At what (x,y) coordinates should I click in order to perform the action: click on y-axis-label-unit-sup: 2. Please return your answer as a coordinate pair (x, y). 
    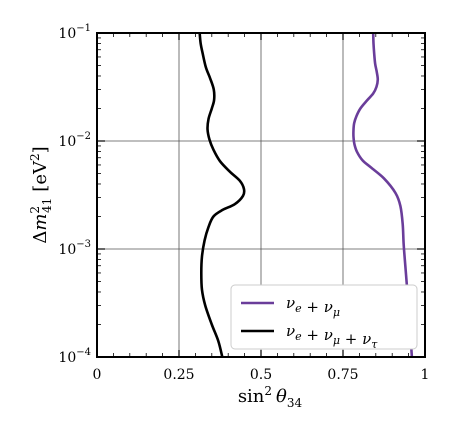
    Looking at the image, I should click on (35, 157).